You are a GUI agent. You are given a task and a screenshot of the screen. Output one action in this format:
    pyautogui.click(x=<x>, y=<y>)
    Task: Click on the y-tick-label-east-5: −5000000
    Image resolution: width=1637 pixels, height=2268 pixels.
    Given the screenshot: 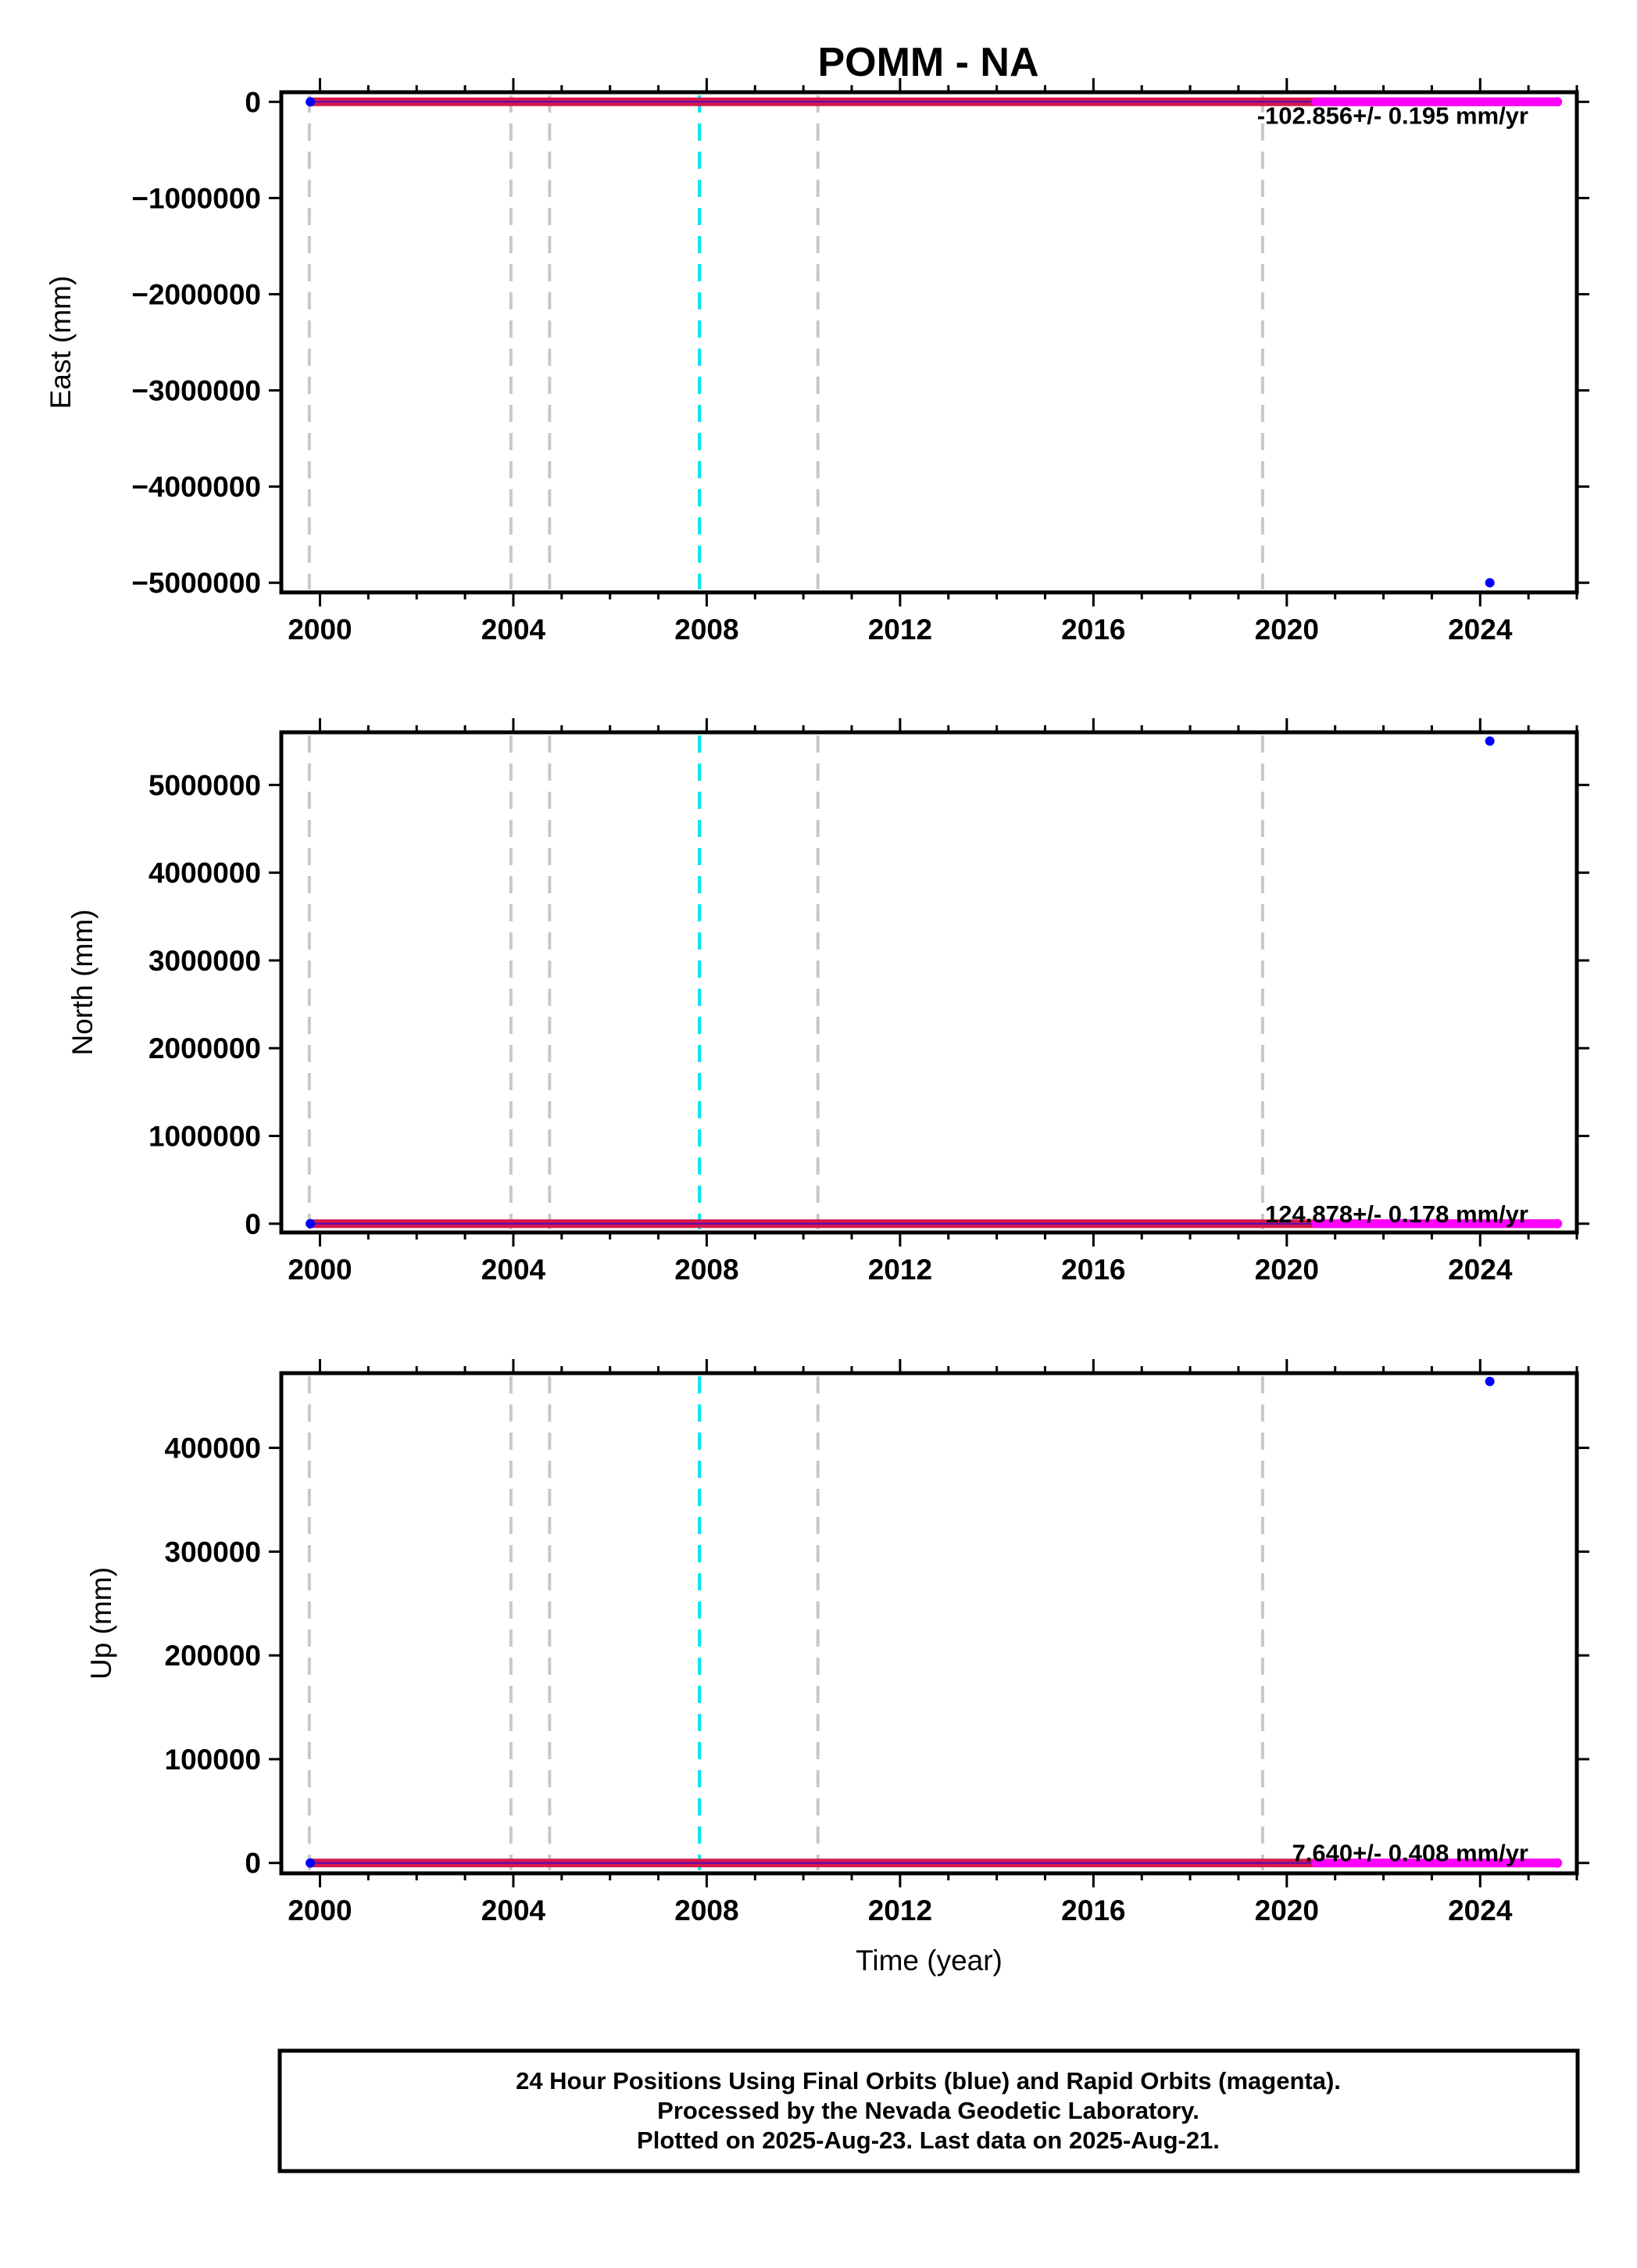 What is the action you would take?
    pyautogui.click(x=196, y=583)
    